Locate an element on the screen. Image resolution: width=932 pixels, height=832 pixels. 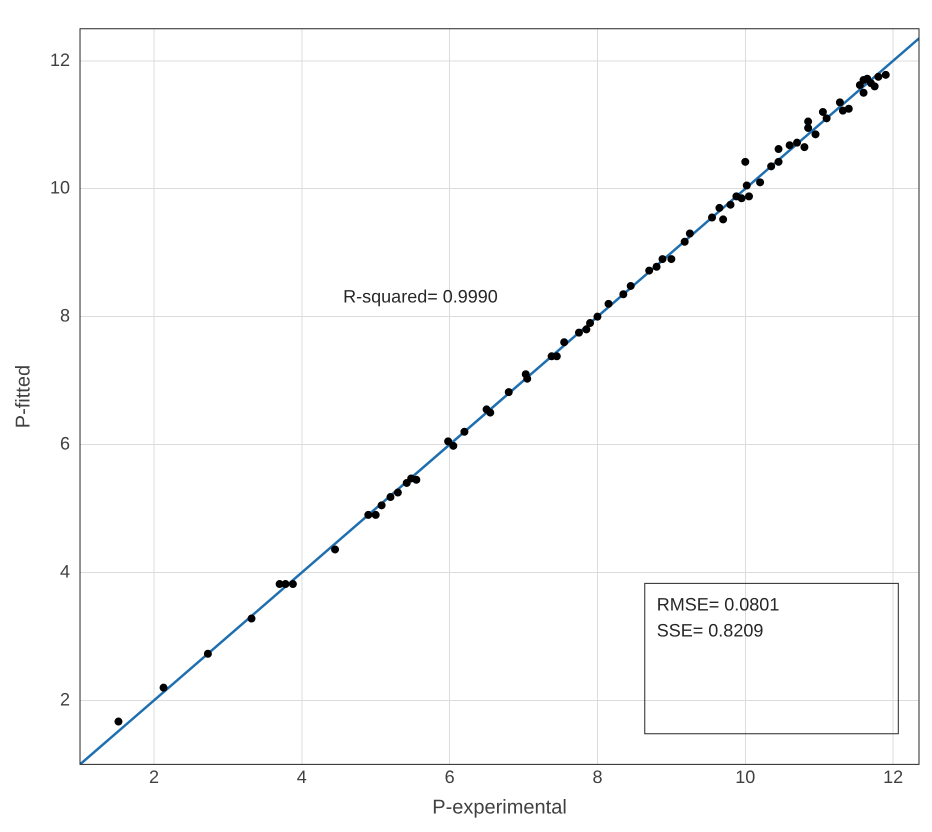
x-tick-label: 10 is located at coordinates (745, 777).